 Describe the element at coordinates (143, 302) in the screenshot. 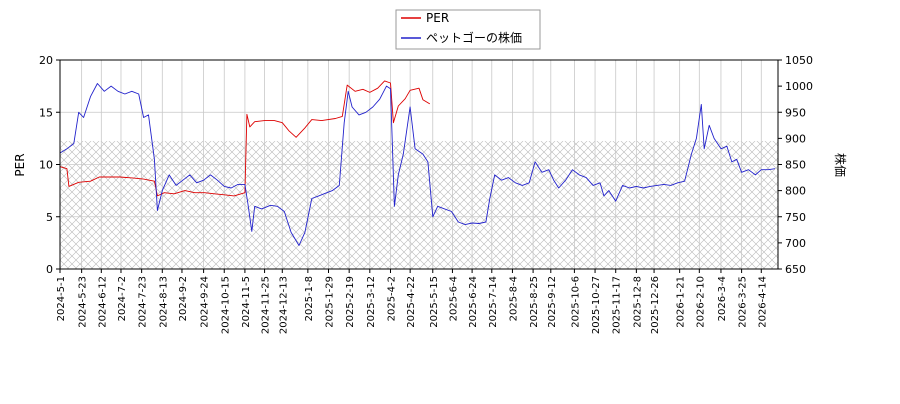

I see `x-tick-label: 2024-7-23` at that location.